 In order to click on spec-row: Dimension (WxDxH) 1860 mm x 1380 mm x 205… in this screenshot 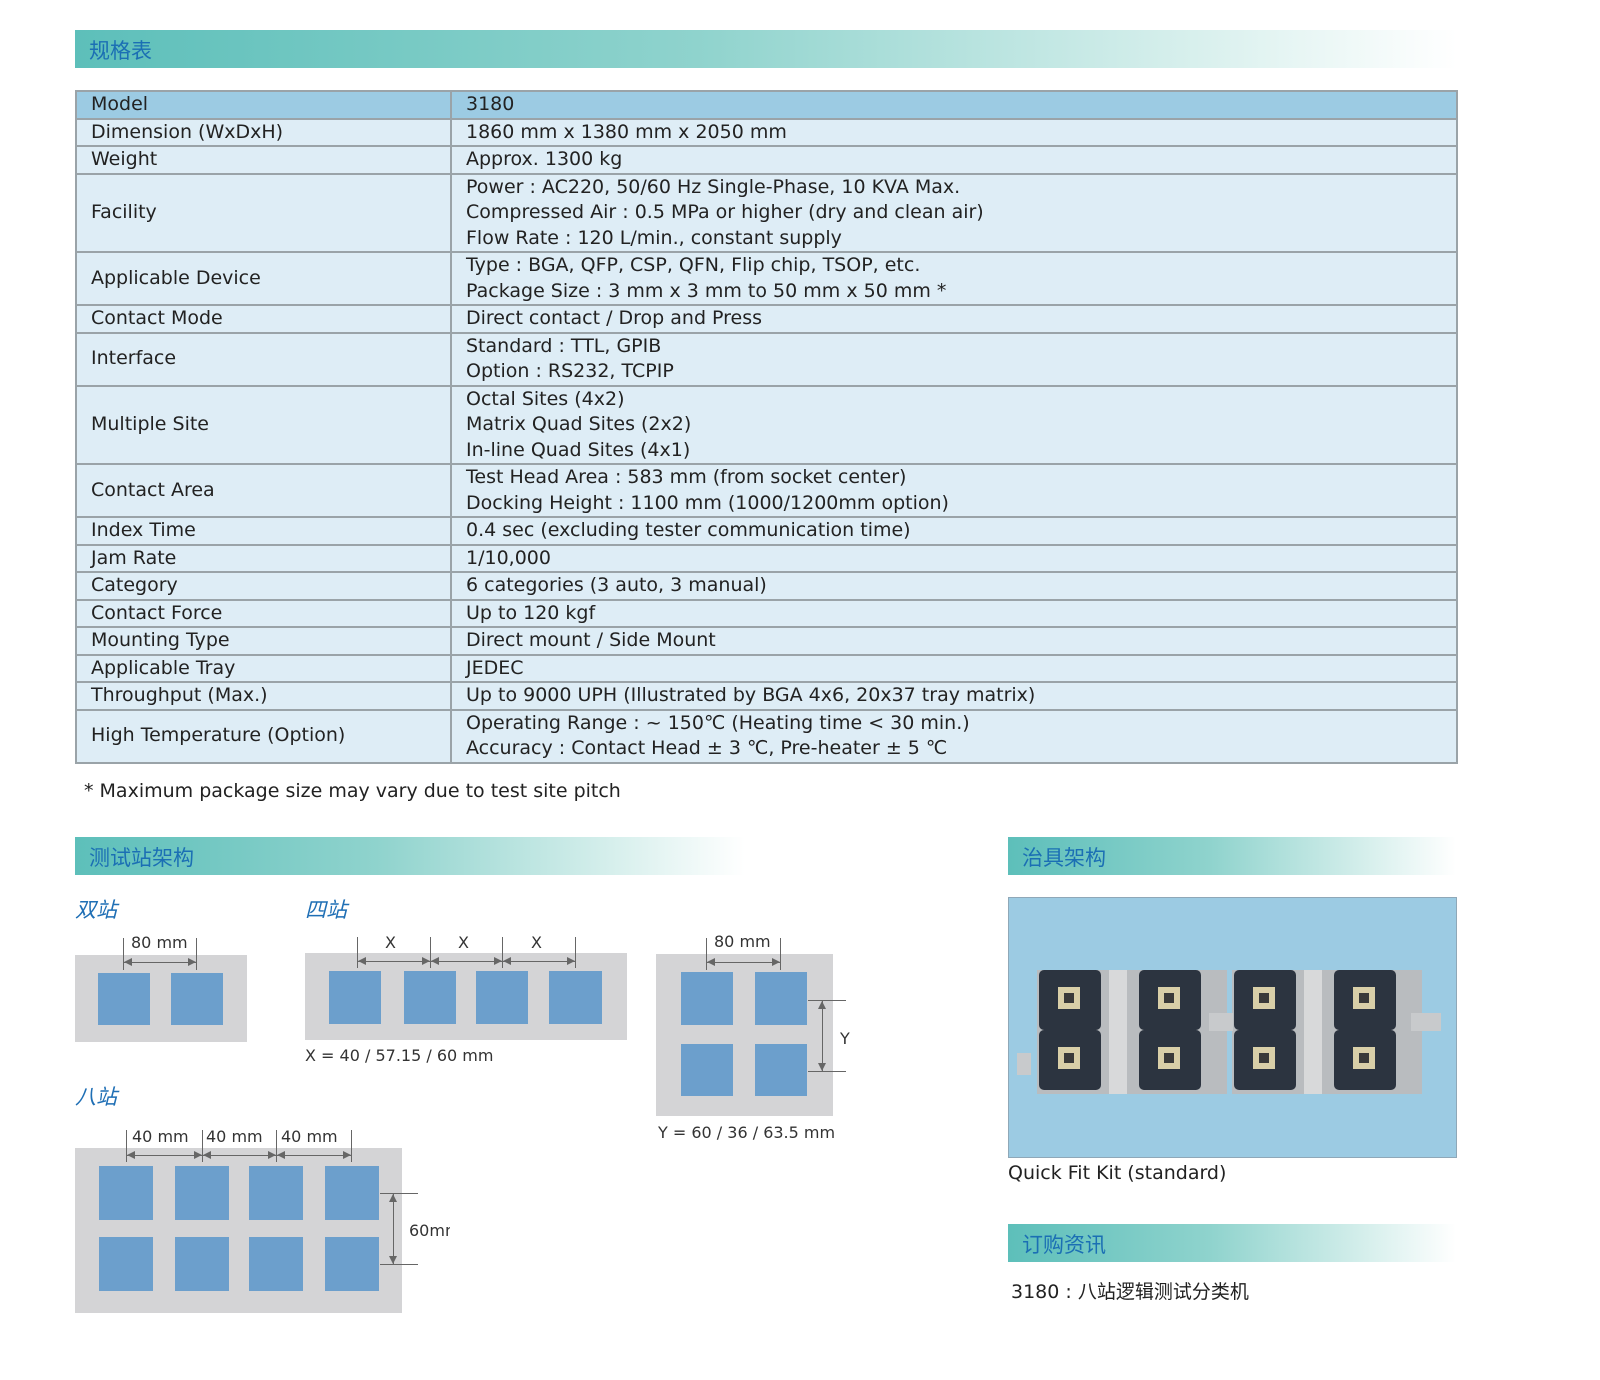, I will do `click(766, 132)`.